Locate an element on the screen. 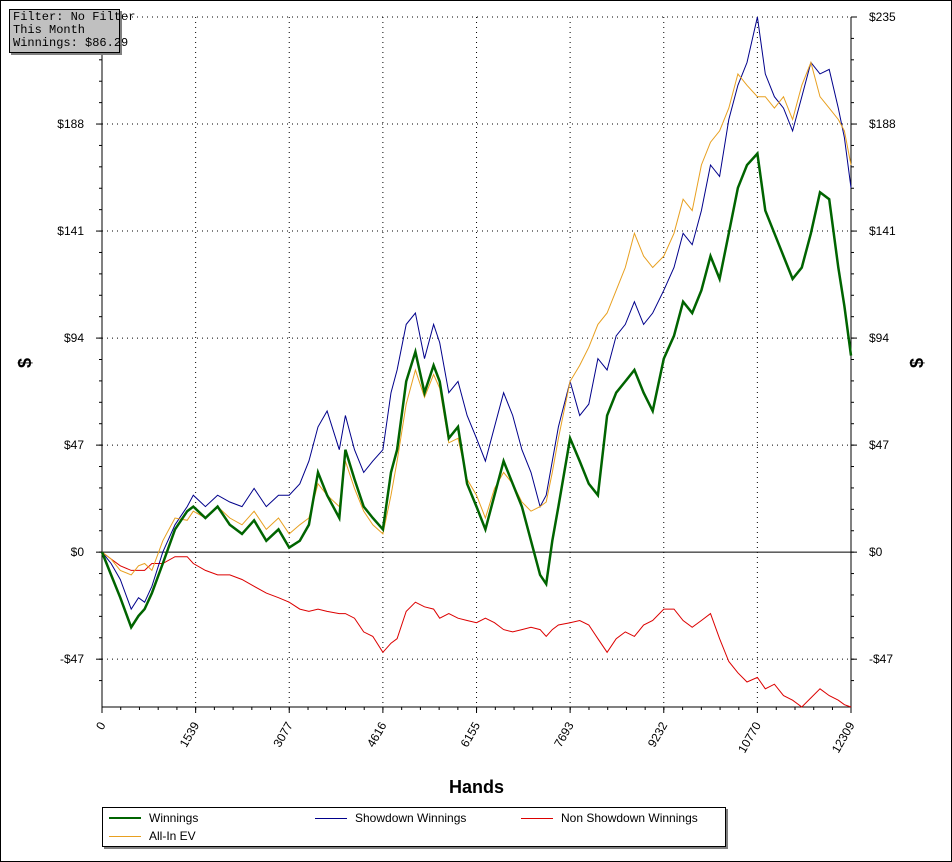  legend-label-showdown: Showdown Winnings is located at coordinates (411, 818).